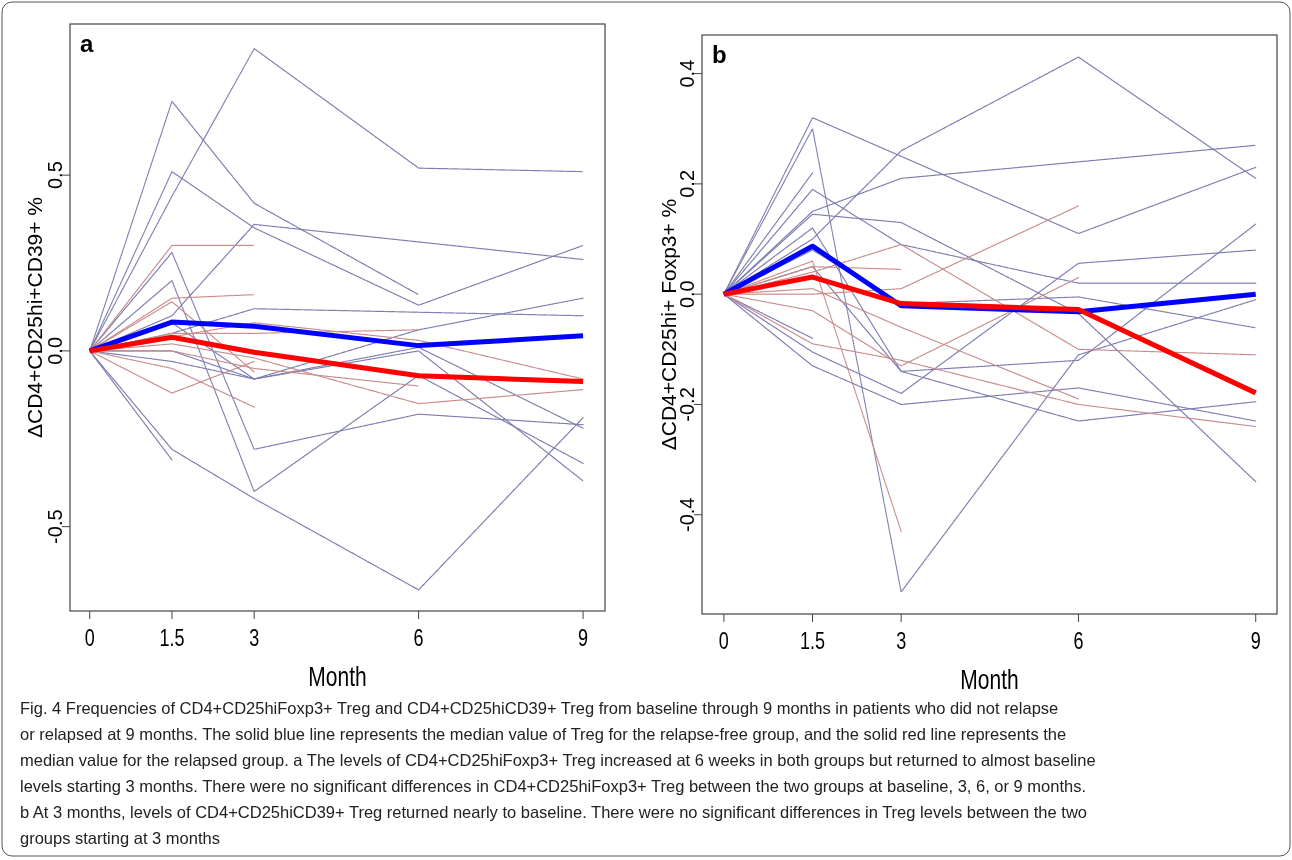 Image resolution: width=1292 pixels, height=860 pixels. What do you see at coordinates (687, 183) in the screenshot?
I see `y-tick-label: 0.2` at bounding box center [687, 183].